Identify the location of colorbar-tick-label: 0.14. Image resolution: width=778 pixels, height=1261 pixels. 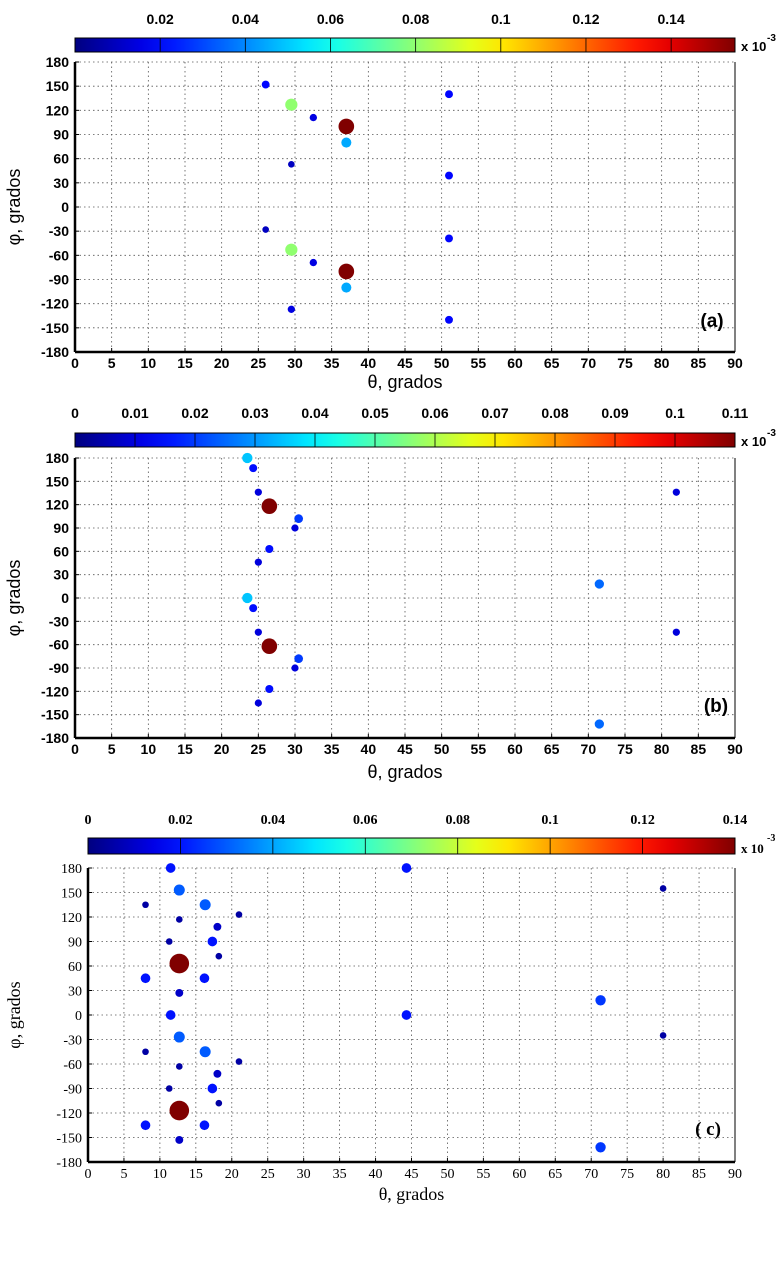
(735, 820).